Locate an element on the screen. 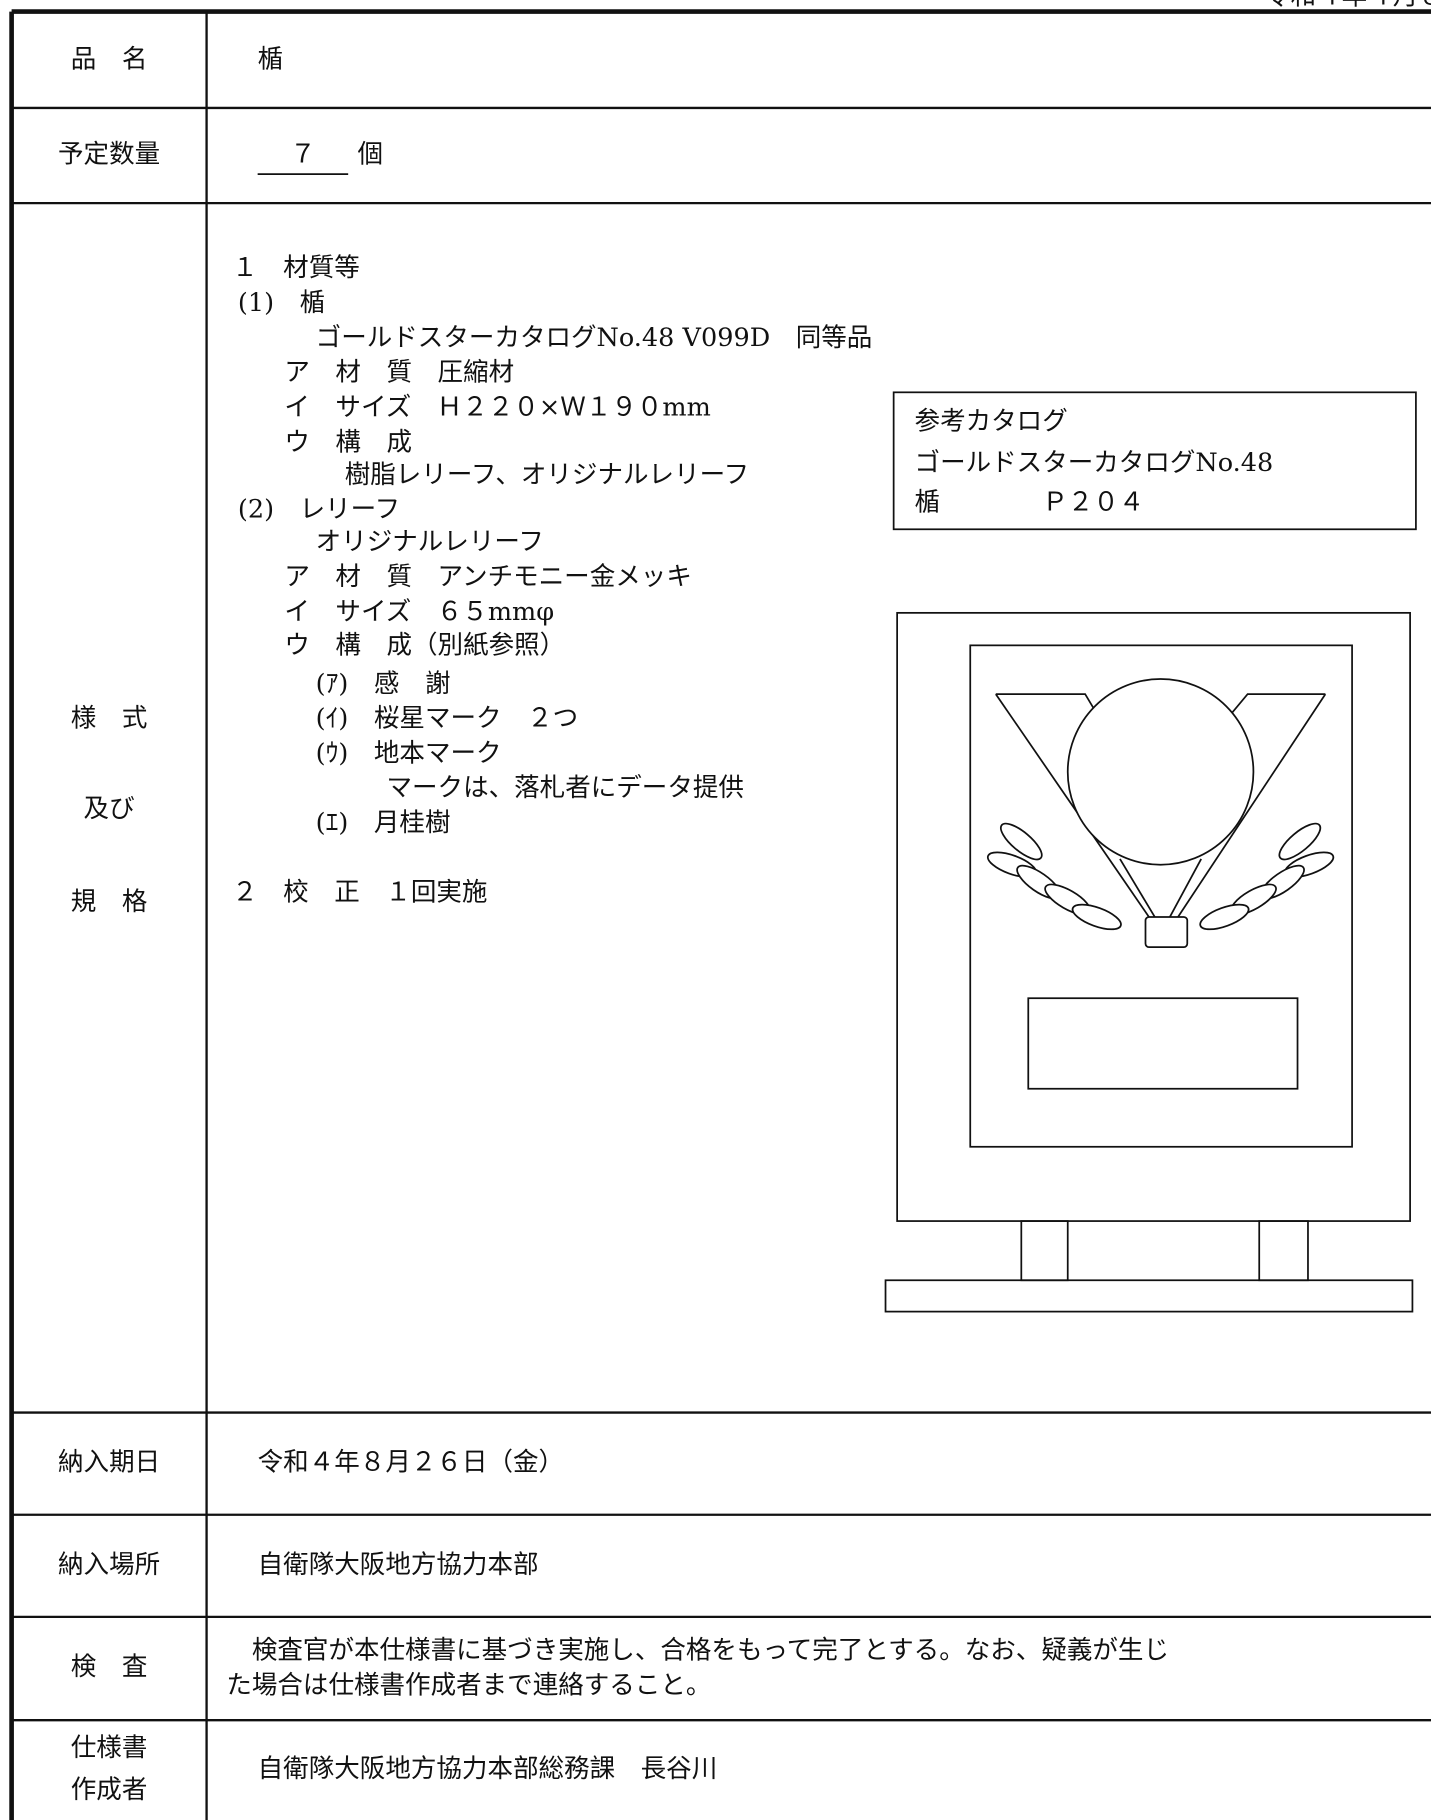  catalog-line: 楯 Ｐ２０４ is located at coordinates (1029, 503).